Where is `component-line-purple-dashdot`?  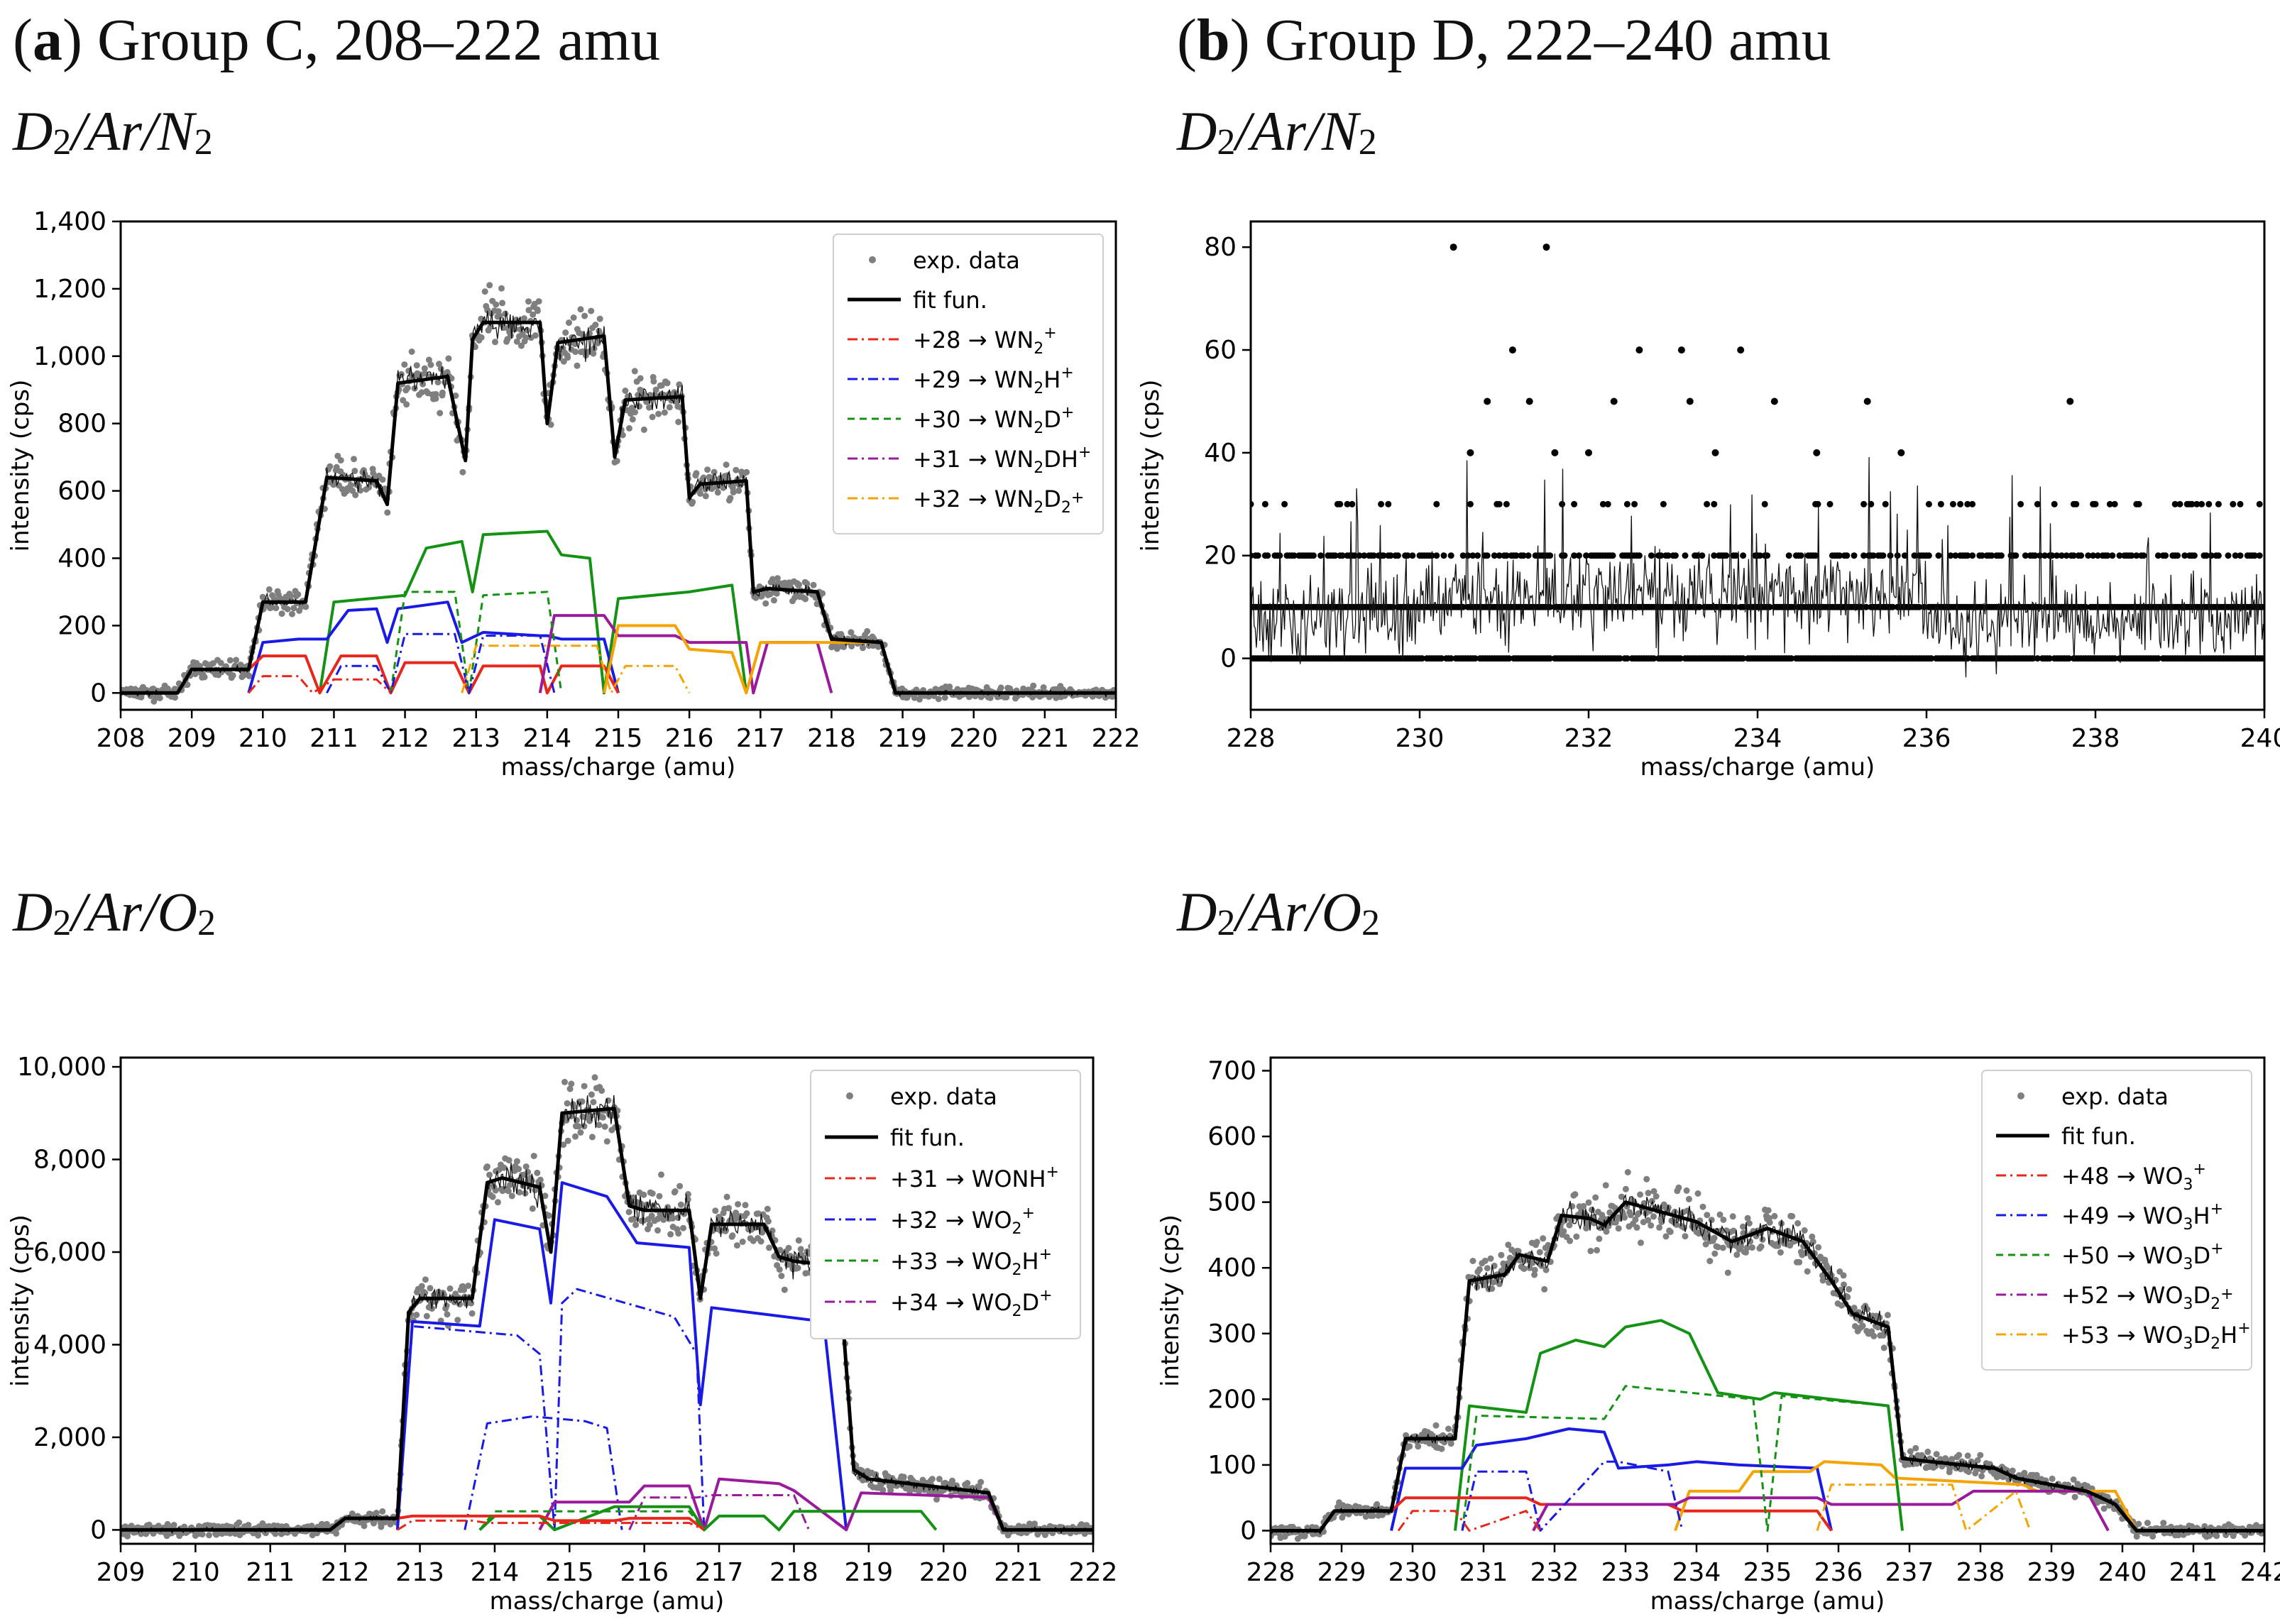
component-line-purple-dashdot is located at coordinates (719, 1513).